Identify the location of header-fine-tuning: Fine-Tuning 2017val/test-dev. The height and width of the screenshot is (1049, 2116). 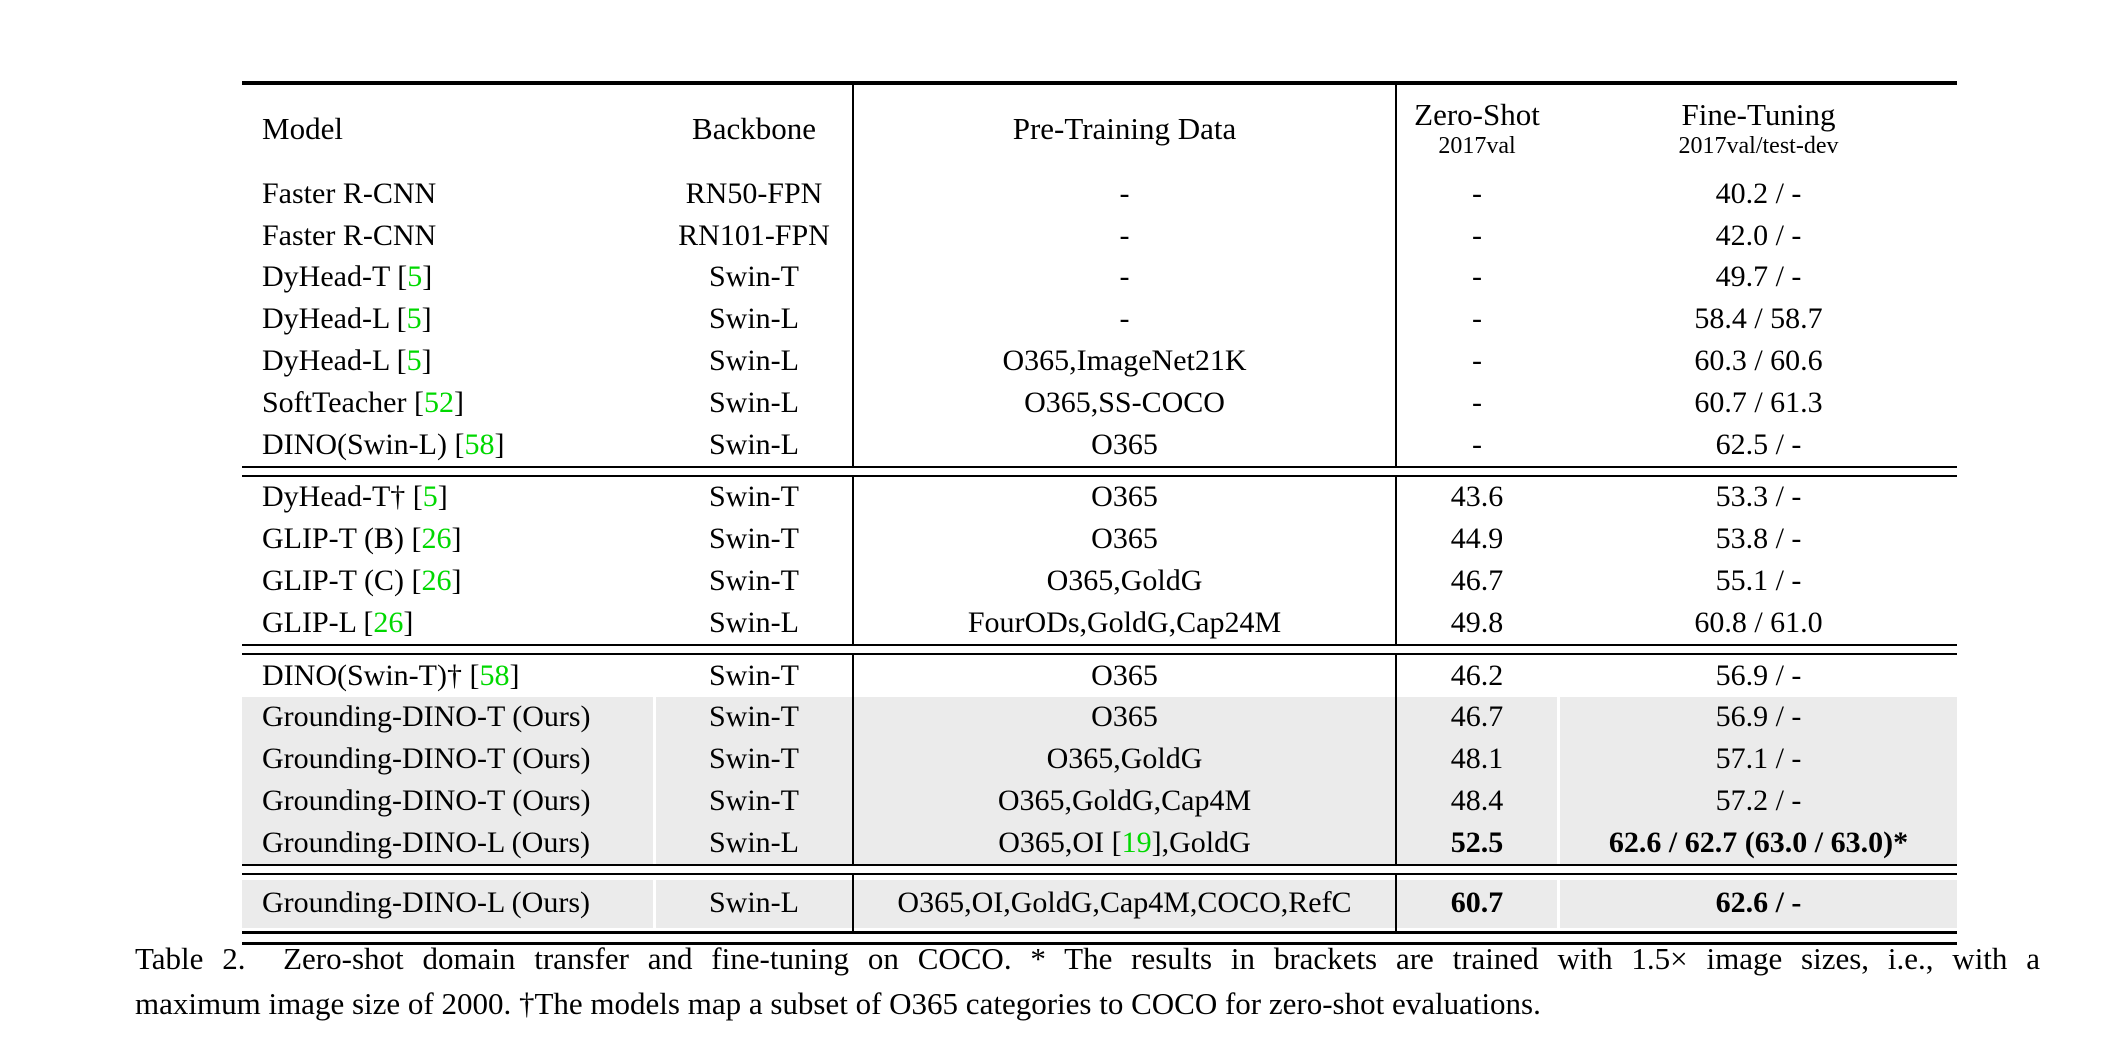
(1757, 129).